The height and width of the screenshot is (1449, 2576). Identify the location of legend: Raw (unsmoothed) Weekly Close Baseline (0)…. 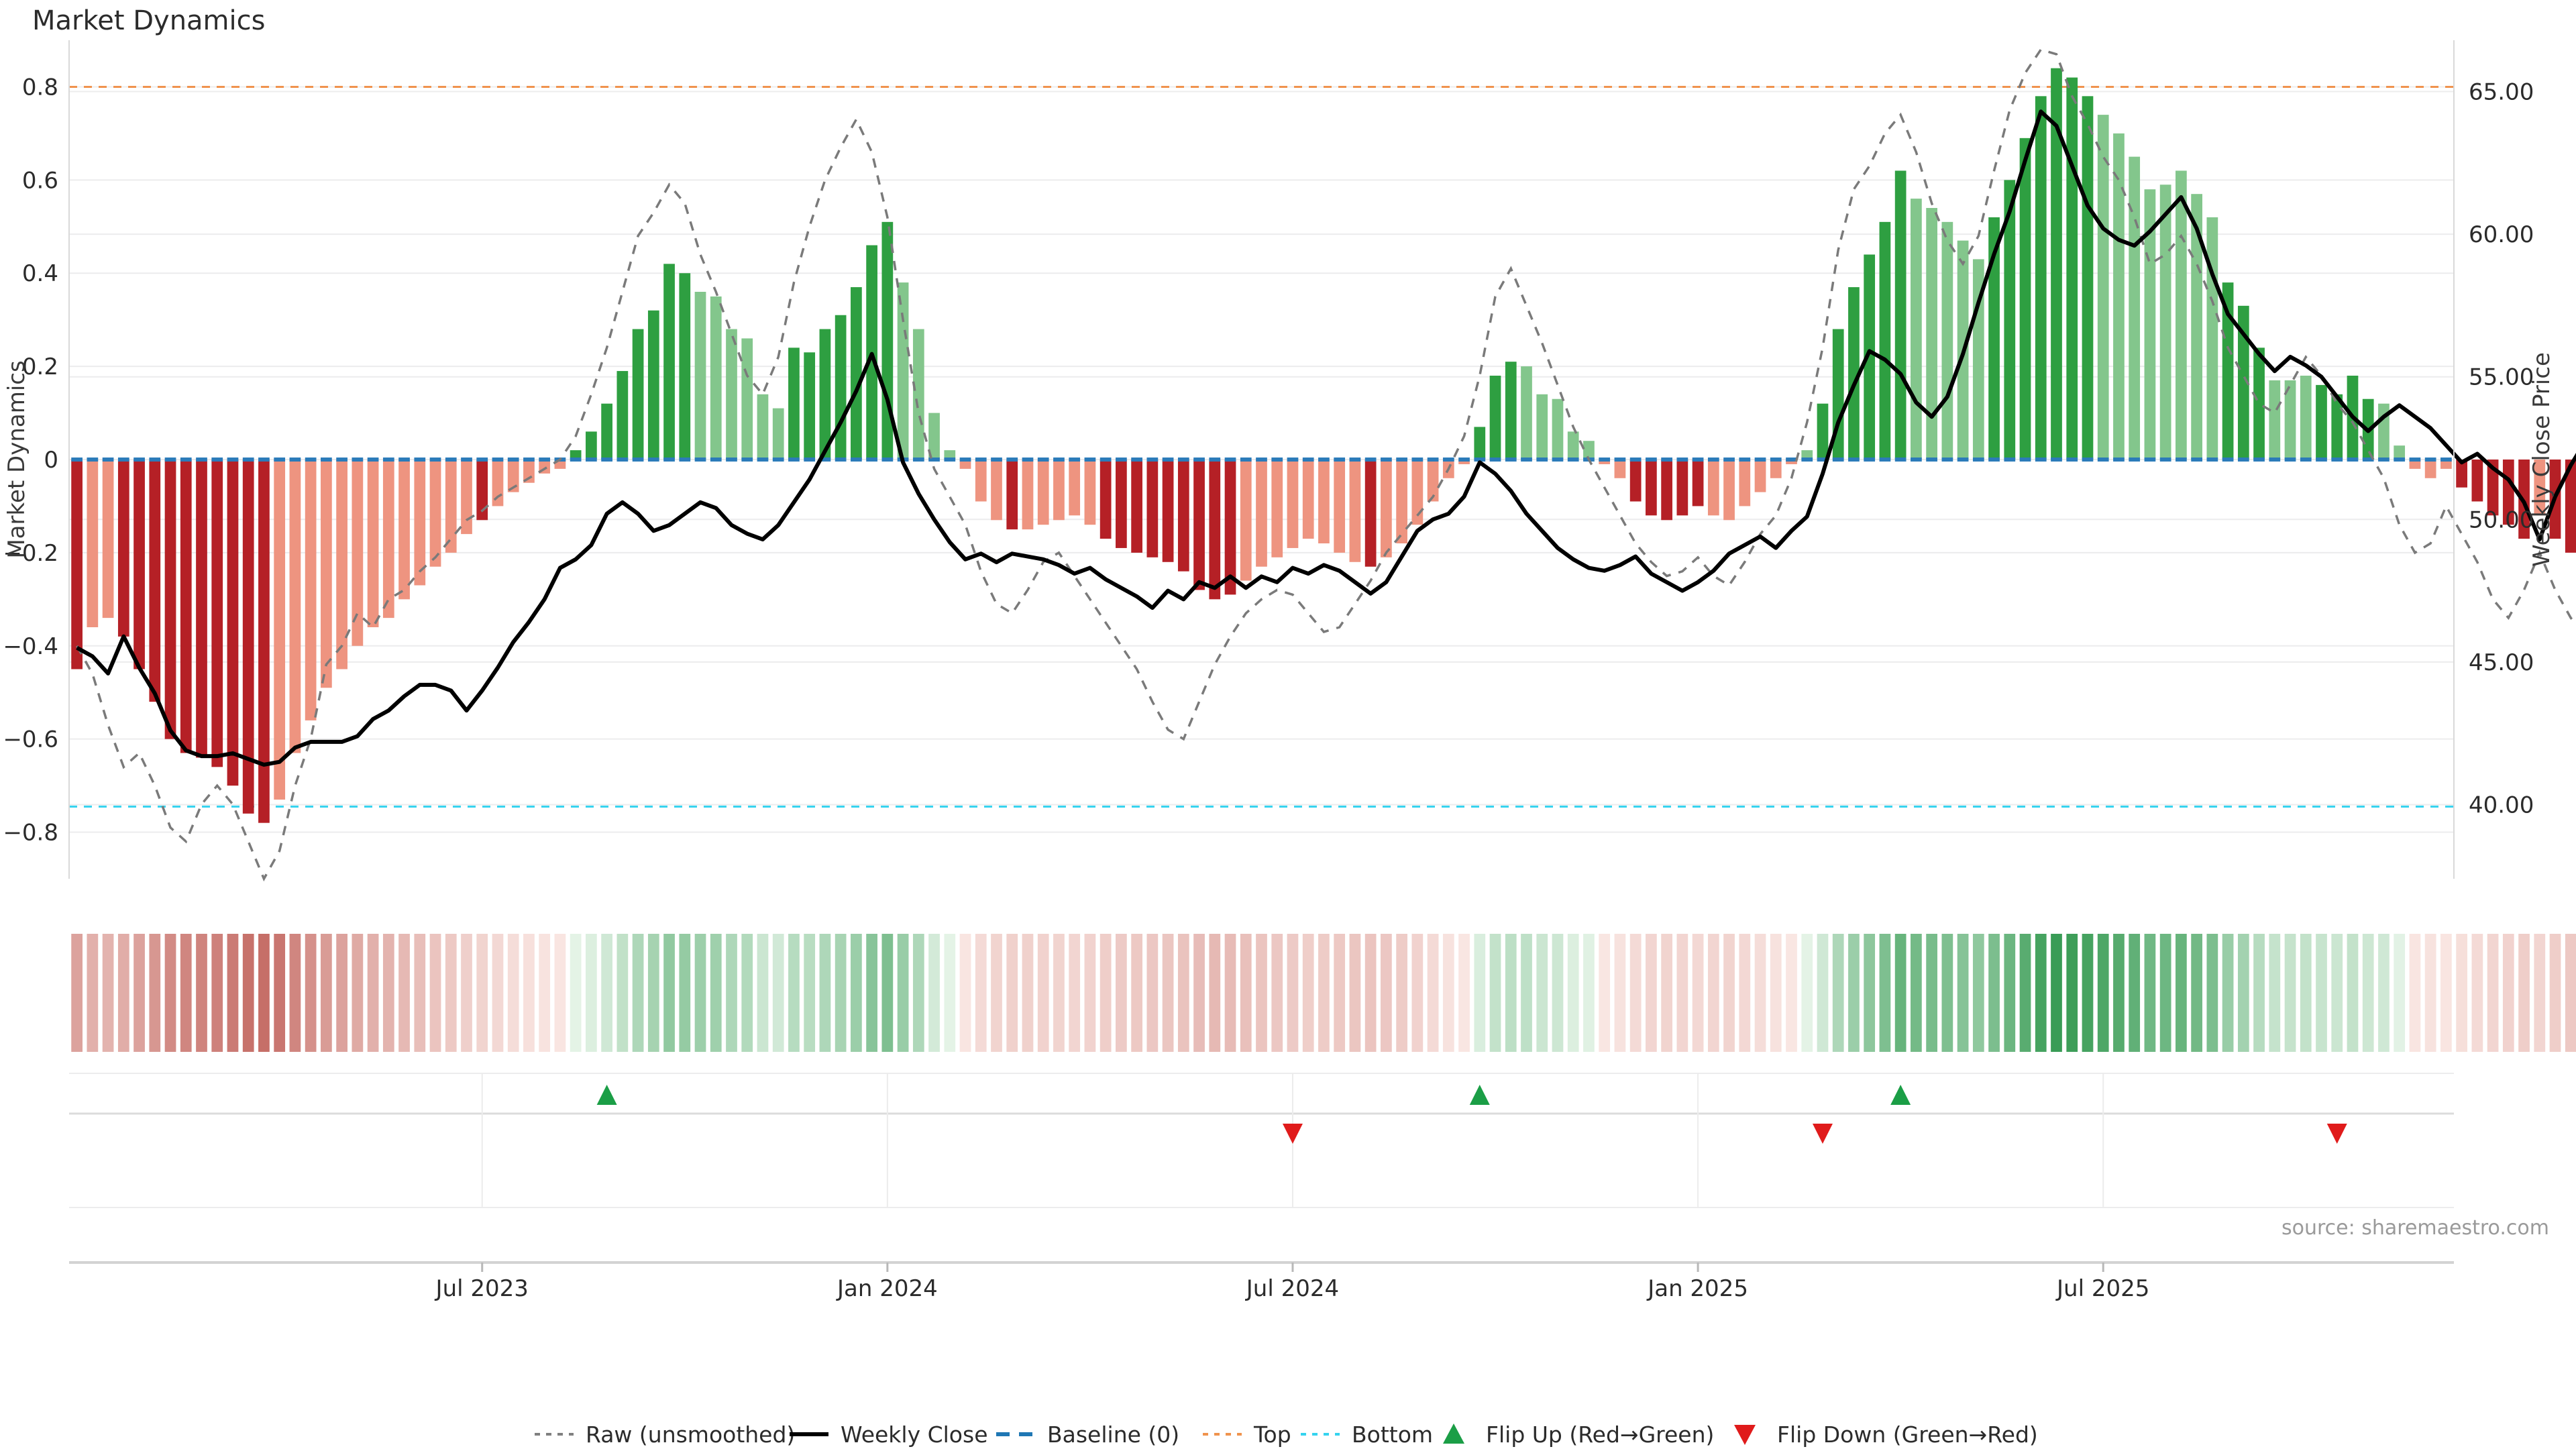
(1286, 1434).